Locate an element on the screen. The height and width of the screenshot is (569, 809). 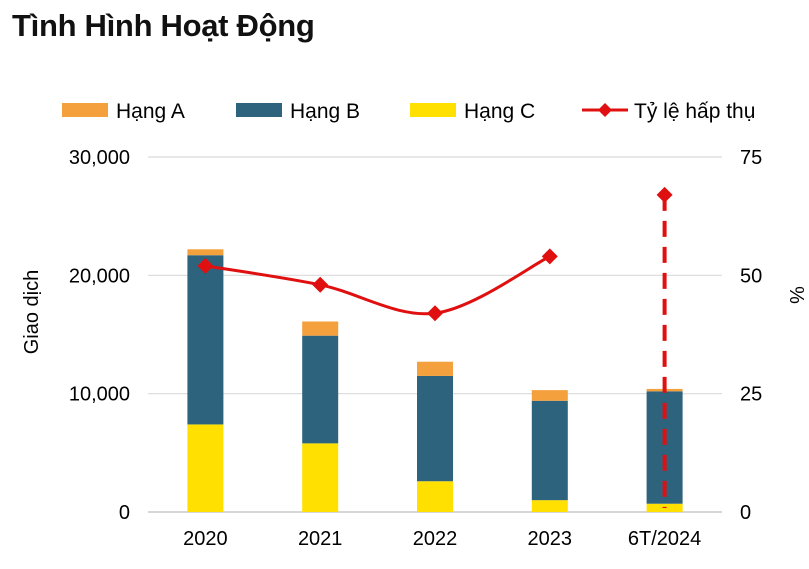
x-tick-label: 6T/2024 is located at coordinates (664, 539).